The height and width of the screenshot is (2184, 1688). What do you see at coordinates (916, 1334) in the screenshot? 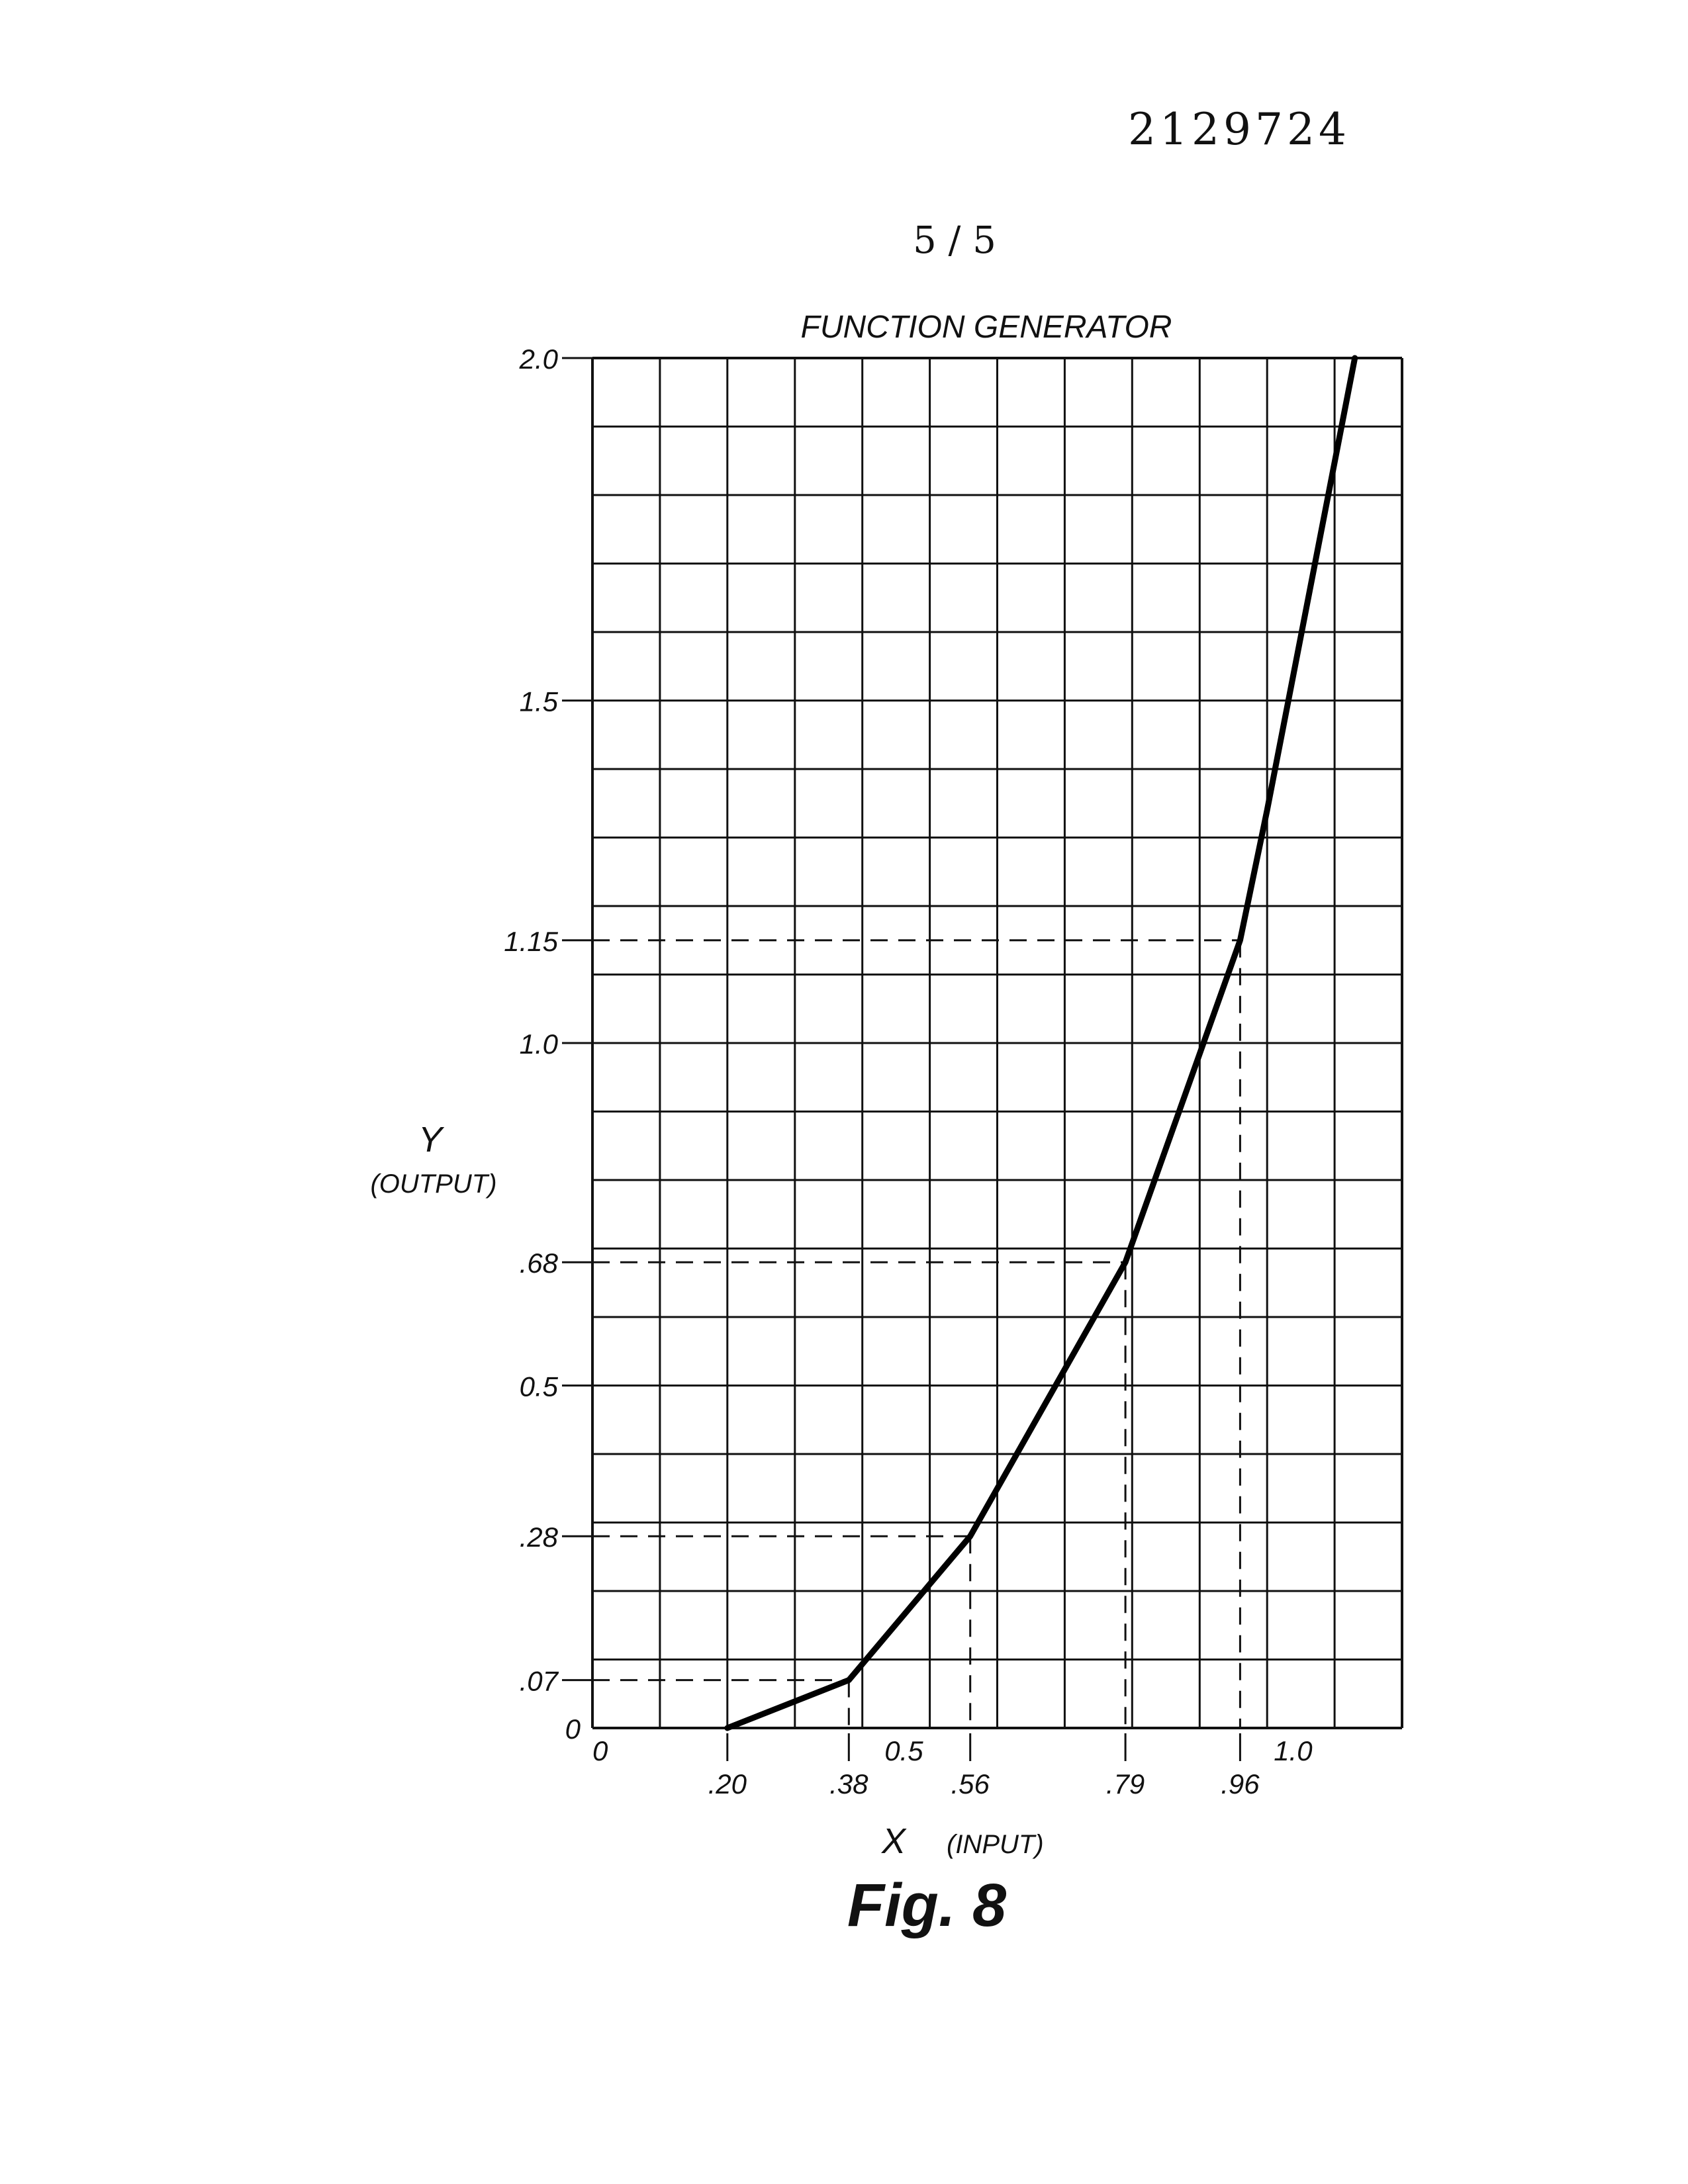
I see `dashed-guides` at bounding box center [916, 1334].